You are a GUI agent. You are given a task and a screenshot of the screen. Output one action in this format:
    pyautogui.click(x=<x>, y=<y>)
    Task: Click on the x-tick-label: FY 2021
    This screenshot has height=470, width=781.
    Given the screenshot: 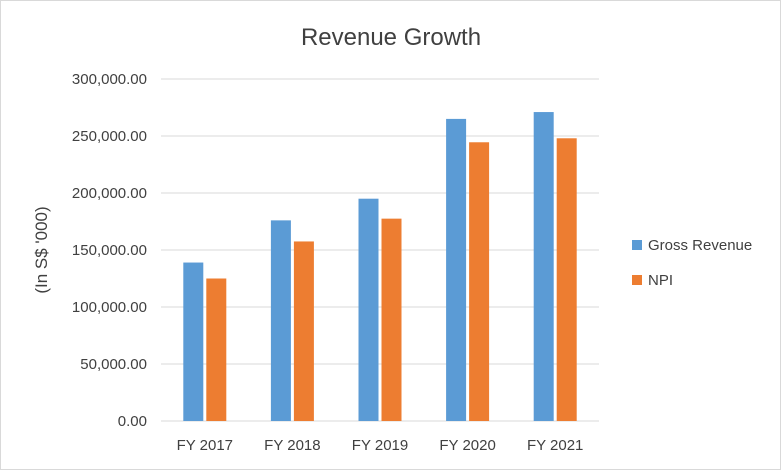 What is the action you would take?
    pyautogui.click(x=555, y=445)
    